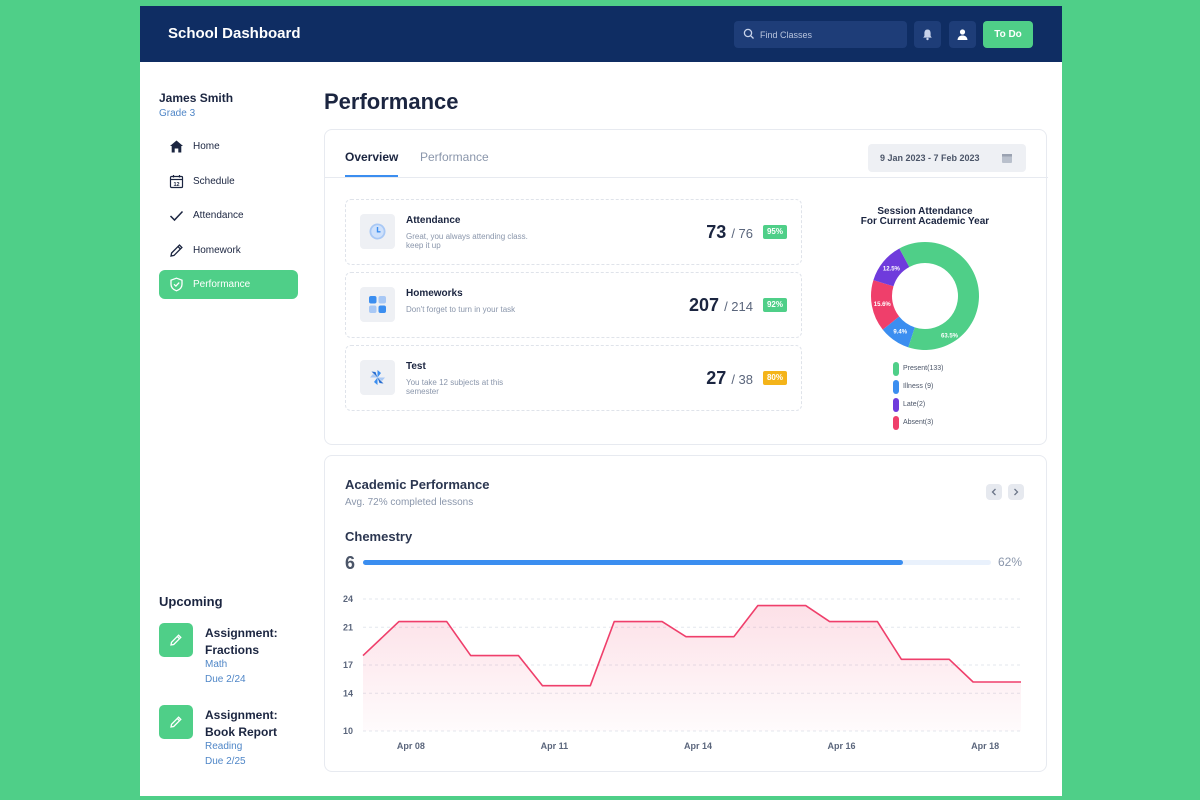 The height and width of the screenshot is (800, 1200). I want to click on stat-number: 27, so click(716, 378).